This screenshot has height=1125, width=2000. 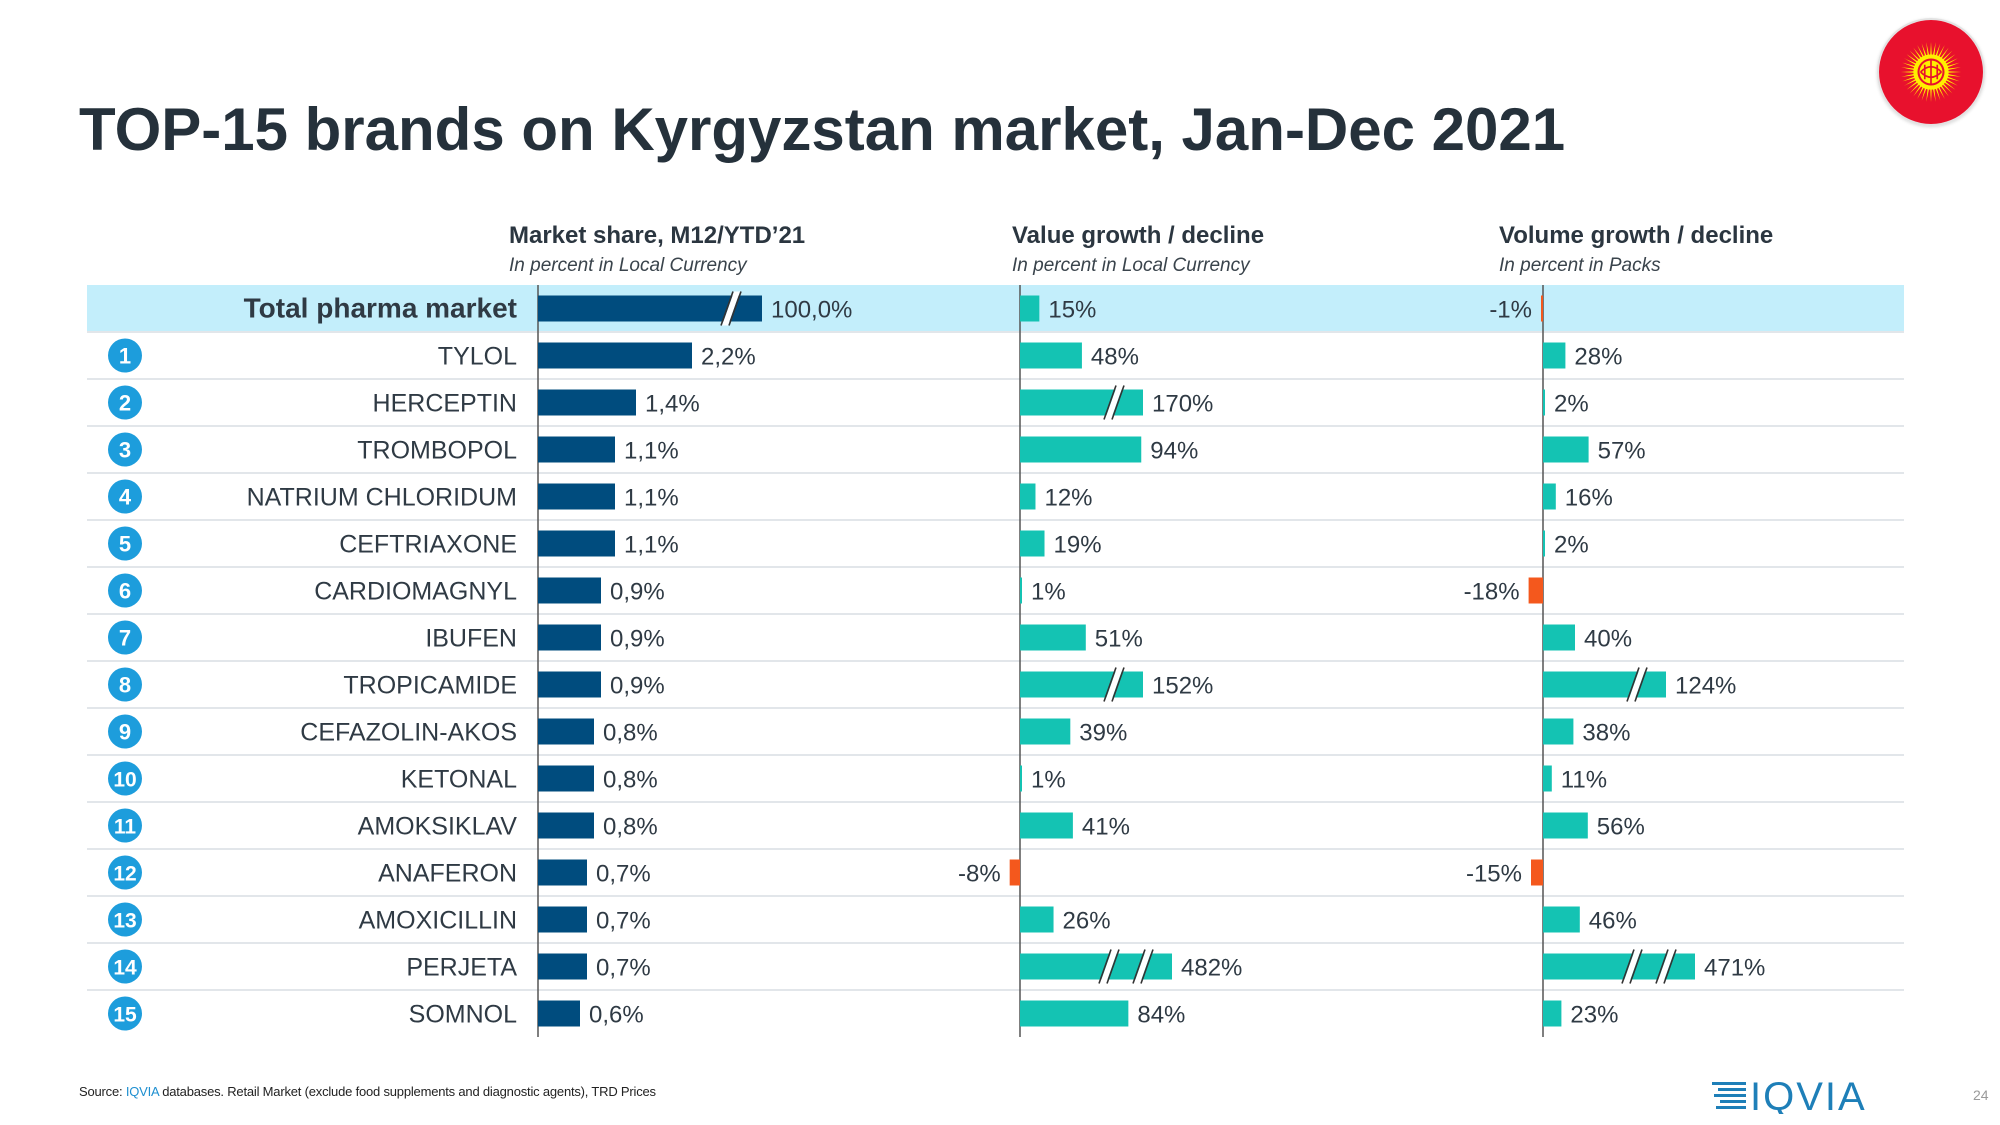 I want to click on brand-label: KETONAL, so click(x=459, y=780).